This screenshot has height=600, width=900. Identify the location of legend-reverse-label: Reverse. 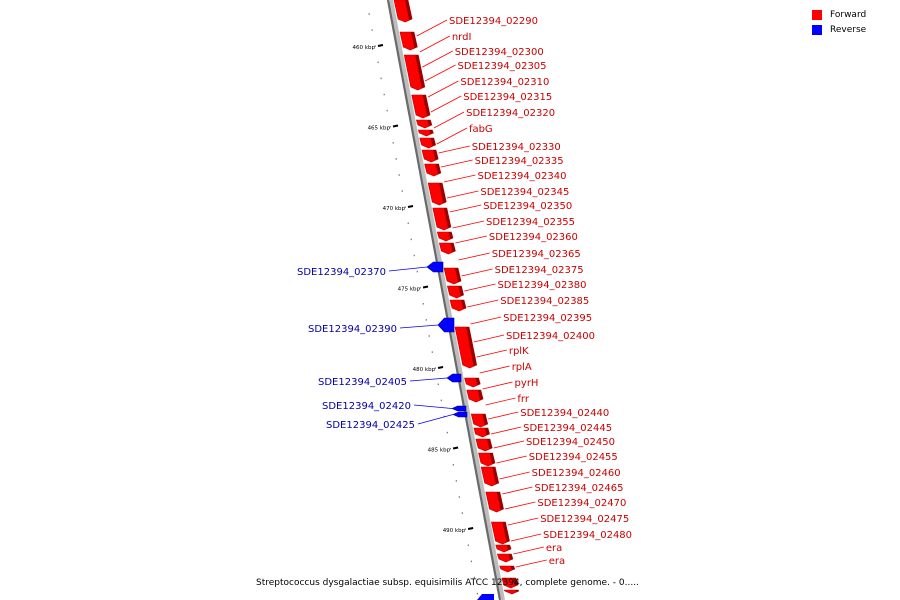
(848, 30).